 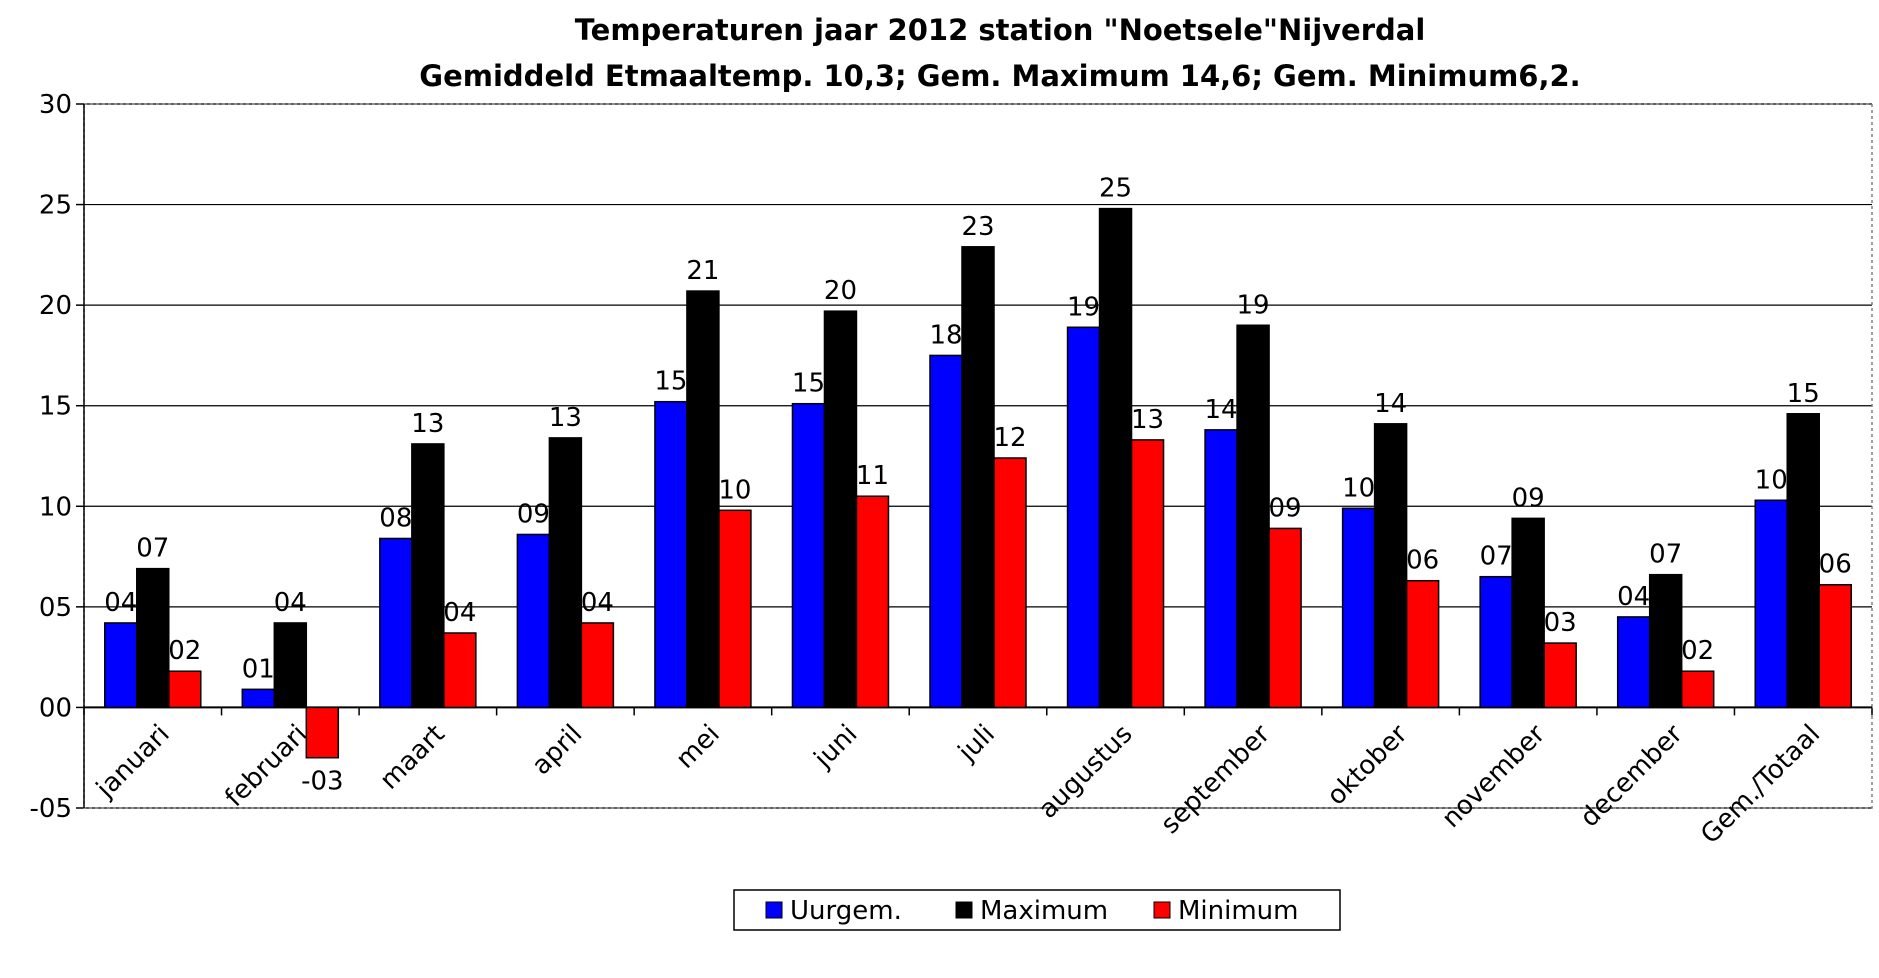 What do you see at coordinates (840, 291) in the screenshot?
I see `data-label: 20` at bounding box center [840, 291].